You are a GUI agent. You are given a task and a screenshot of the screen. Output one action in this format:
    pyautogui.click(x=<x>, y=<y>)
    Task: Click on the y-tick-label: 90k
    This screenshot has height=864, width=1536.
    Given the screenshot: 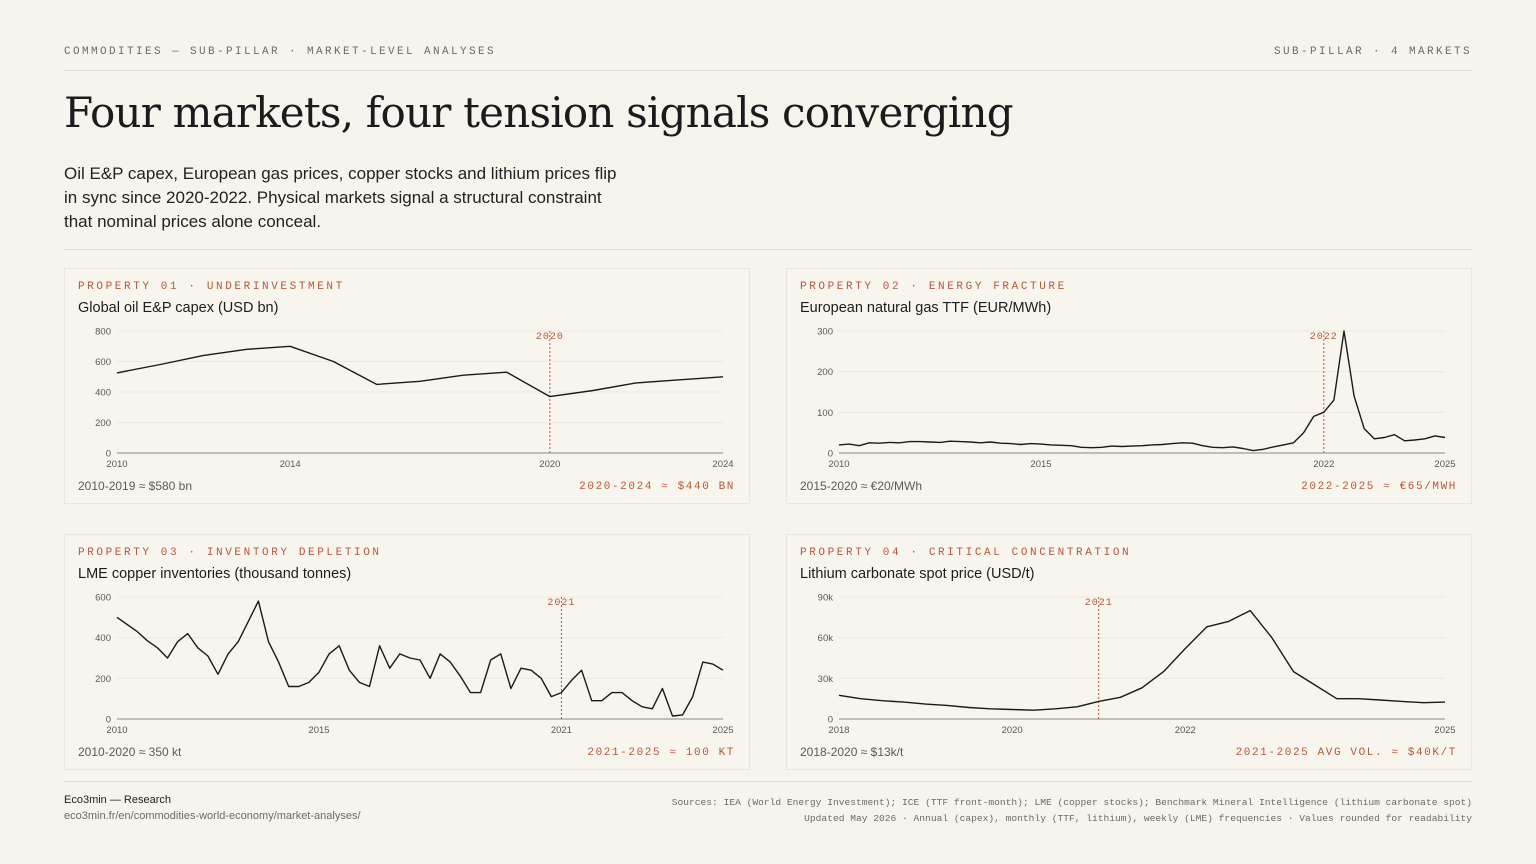 What is the action you would take?
    pyautogui.click(x=826, y=598)
    